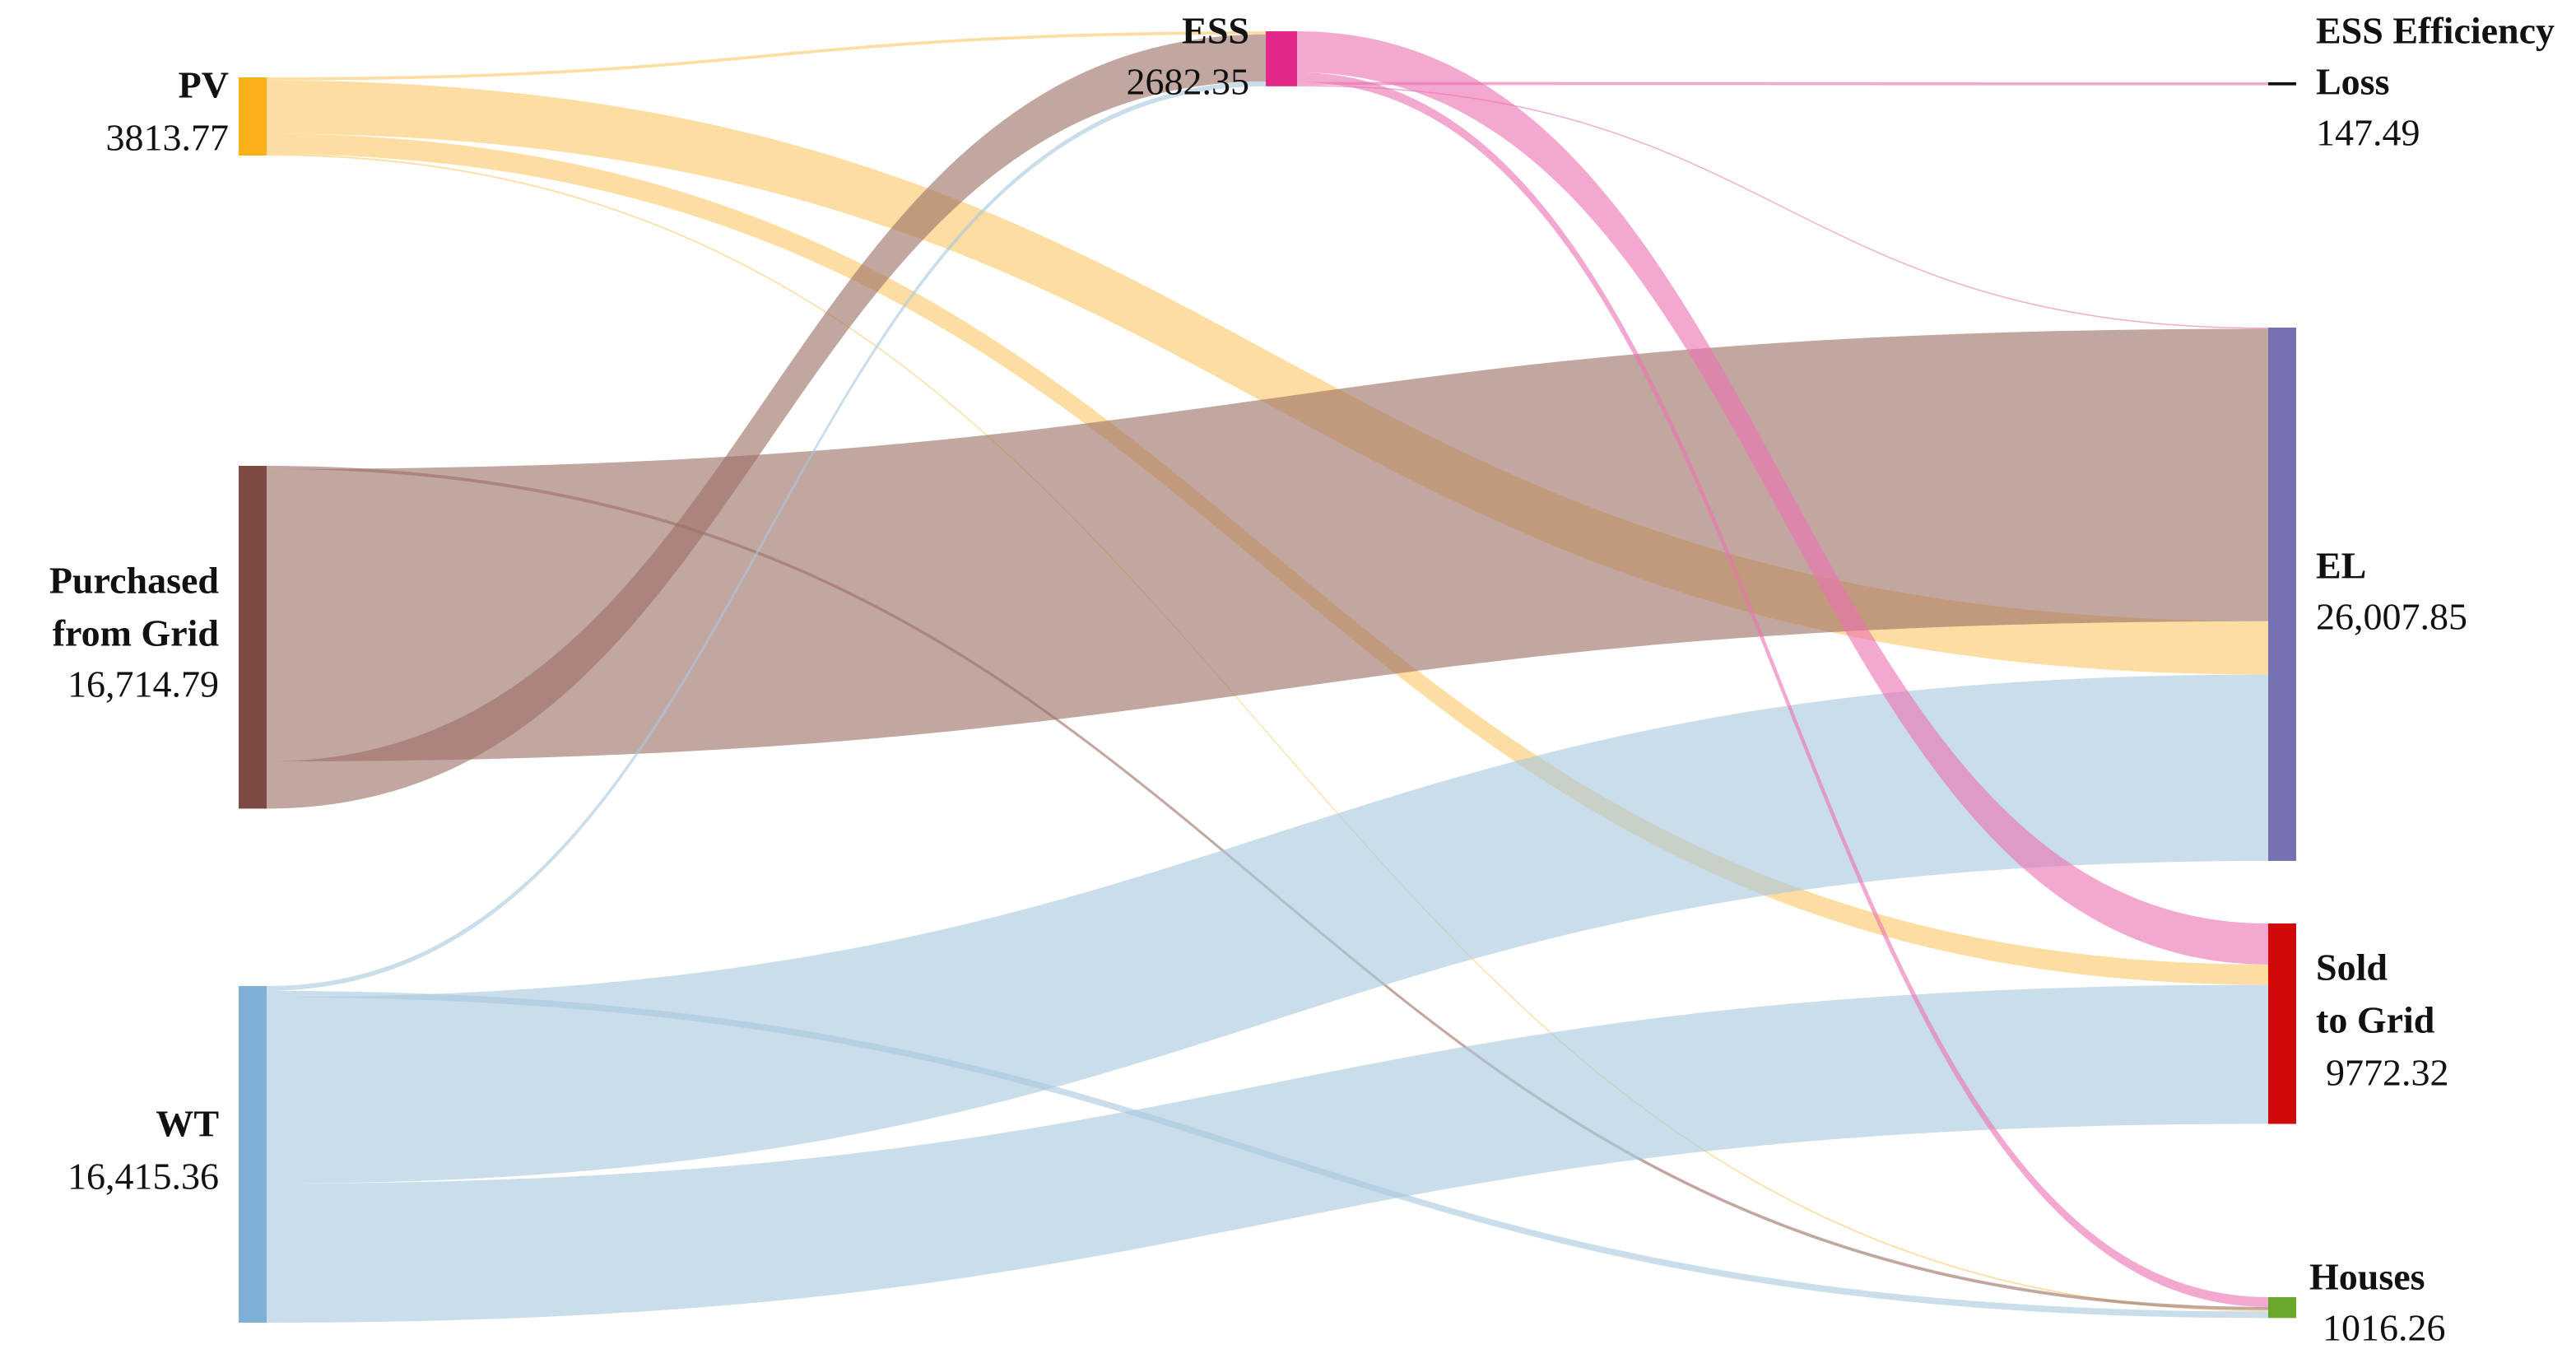 The height and width of the screenshot is (1363, 2576). What do you see at coordinates (2367, 1277) in the screenshot?
I see `node-name: Houses` at bounding box center [2367, 1277].